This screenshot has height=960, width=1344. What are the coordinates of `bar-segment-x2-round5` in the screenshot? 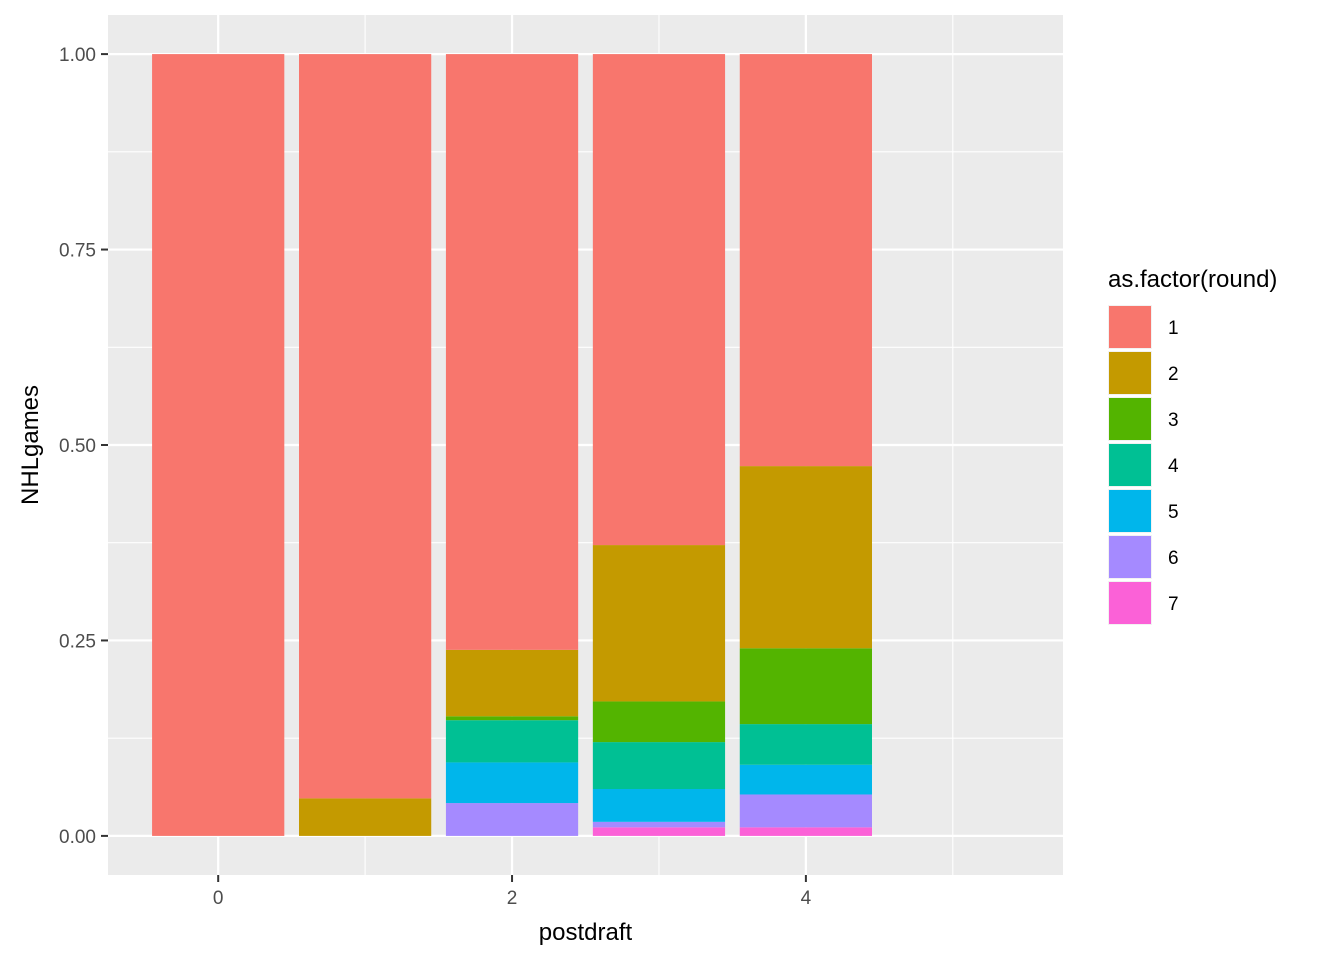 It's located at (512, 783).